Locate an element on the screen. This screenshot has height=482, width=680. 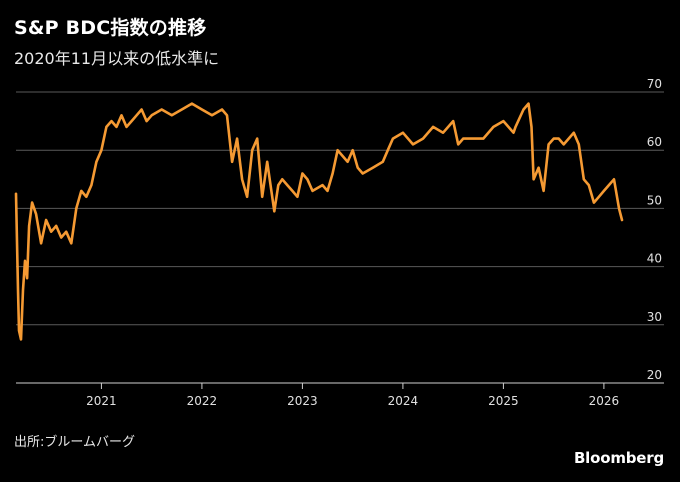
bloomberg-logo: Bloomberg is located at coordinates (618, 458).